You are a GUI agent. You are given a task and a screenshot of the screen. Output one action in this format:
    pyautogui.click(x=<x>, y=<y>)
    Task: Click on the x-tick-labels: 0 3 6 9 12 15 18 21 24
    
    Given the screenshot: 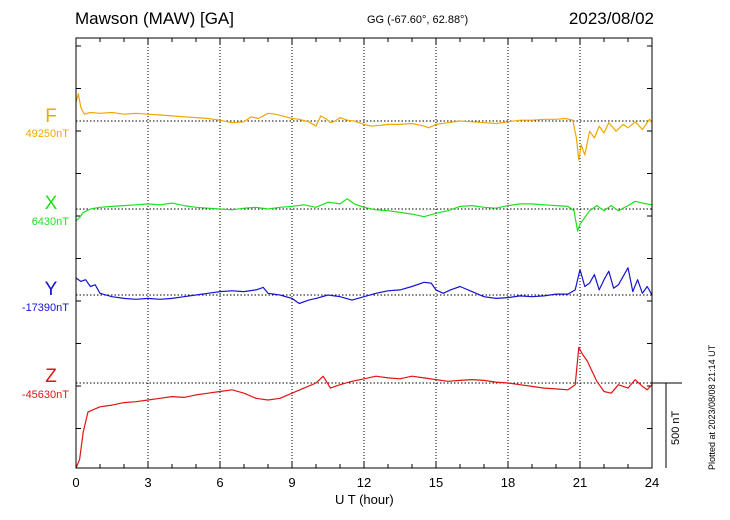 What is the action you would take?
    pyautogui.click(x=365, y=482)
    